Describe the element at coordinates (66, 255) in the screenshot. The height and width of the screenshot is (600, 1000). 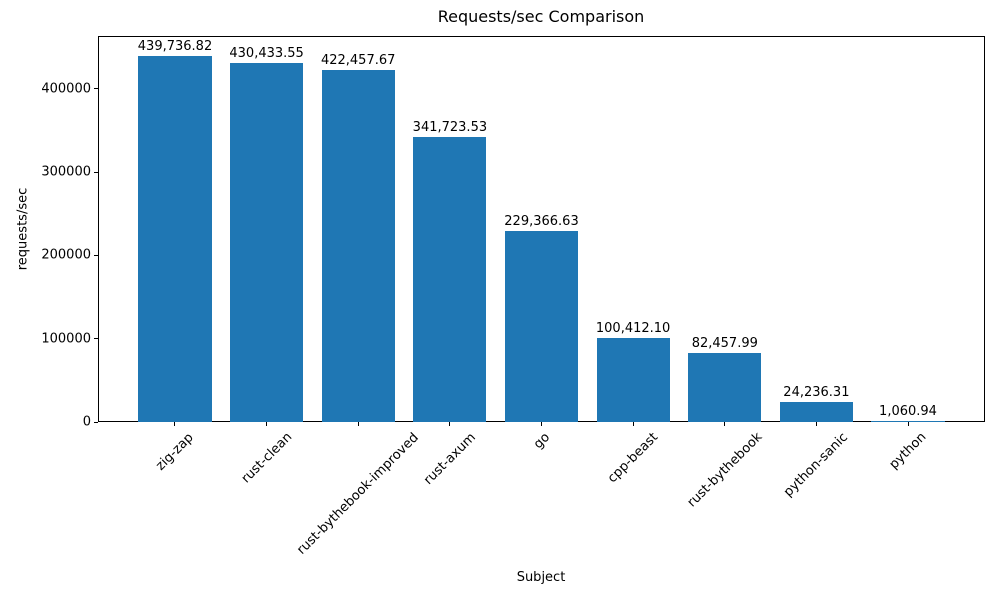
I see `y-tick-label: 200000` at that location.